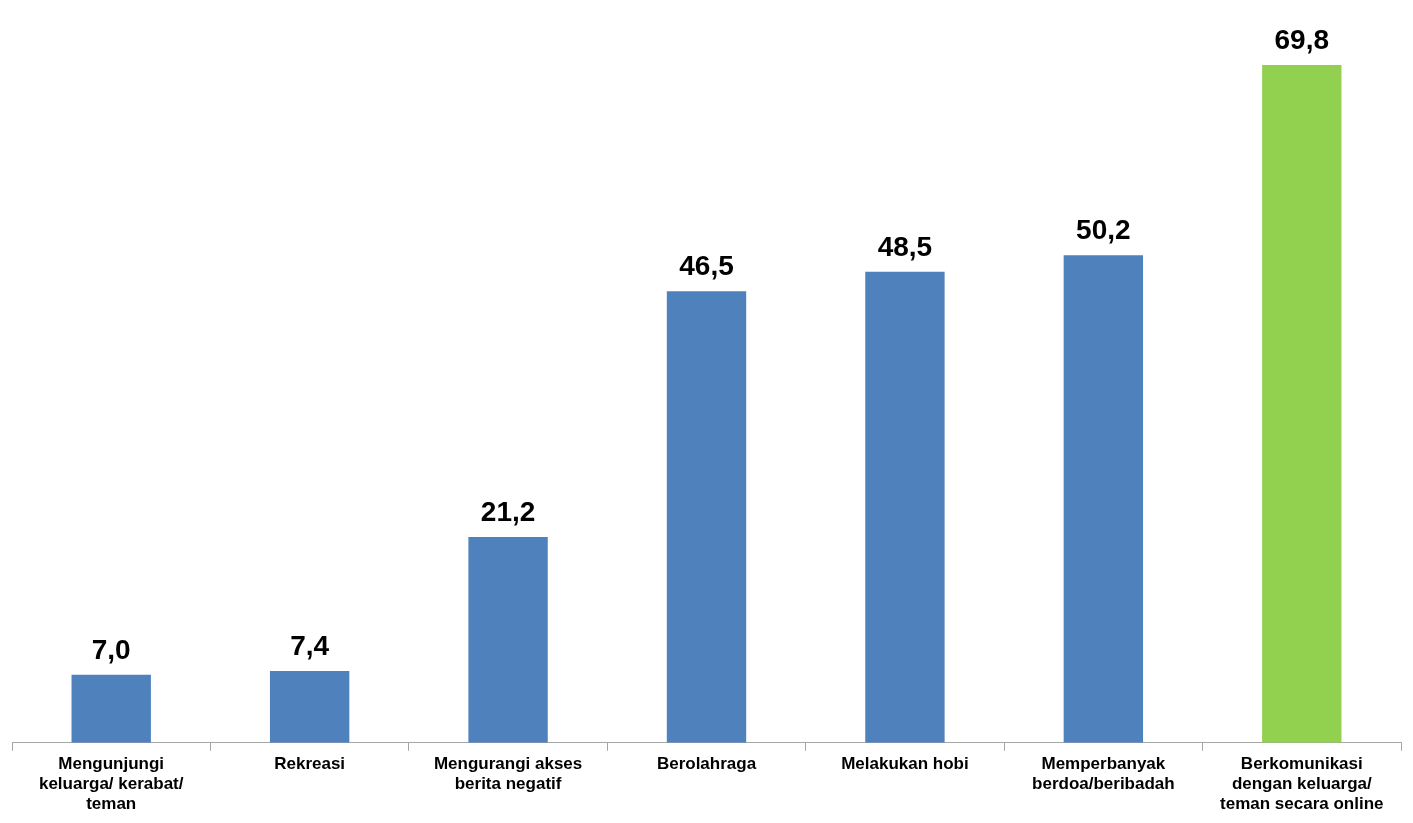 This screenshot has height=823, width=1413. I want to click on data-label: 46,5, so click(706, 265).